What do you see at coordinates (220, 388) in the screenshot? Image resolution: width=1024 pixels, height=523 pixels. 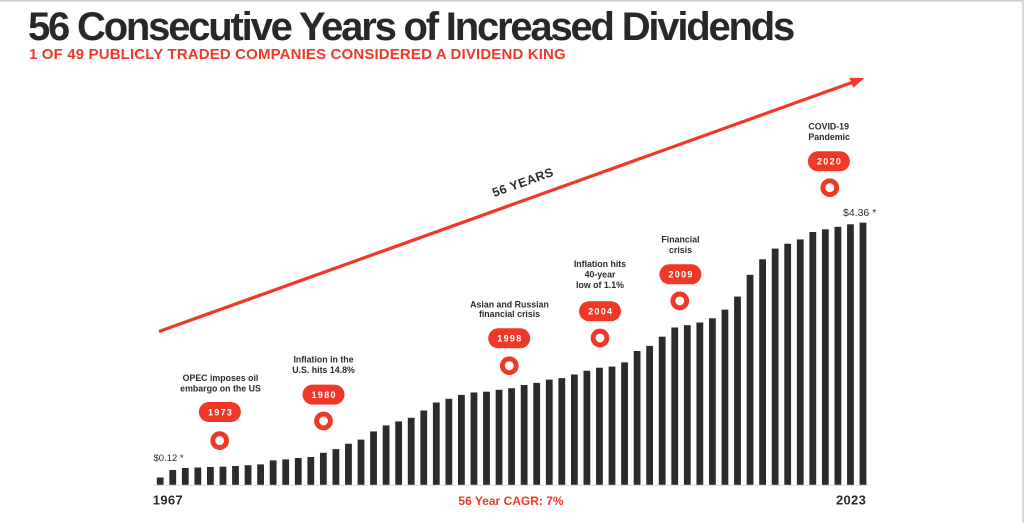 I see `svg-text: embargo on the US` at bounding box center [220, 388].